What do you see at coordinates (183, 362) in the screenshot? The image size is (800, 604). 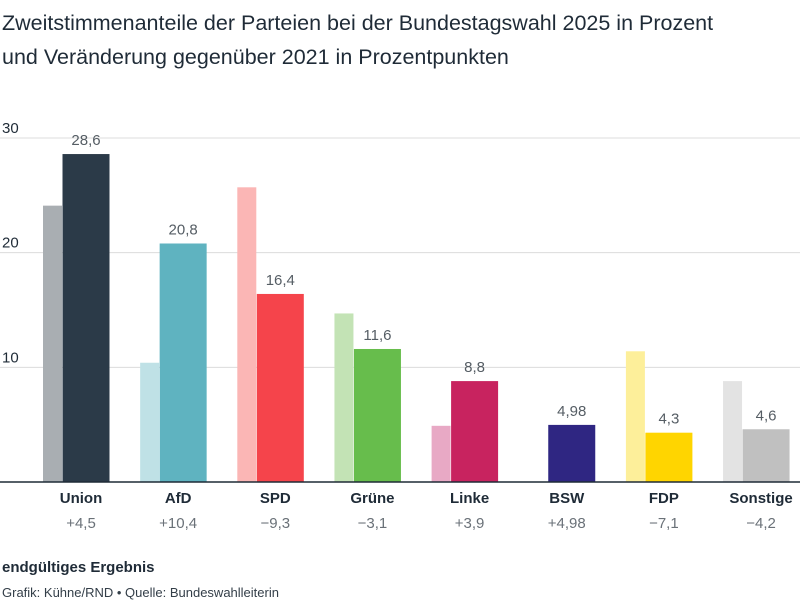 I see `bar-2025-afd` at bounding box center [183, 362].